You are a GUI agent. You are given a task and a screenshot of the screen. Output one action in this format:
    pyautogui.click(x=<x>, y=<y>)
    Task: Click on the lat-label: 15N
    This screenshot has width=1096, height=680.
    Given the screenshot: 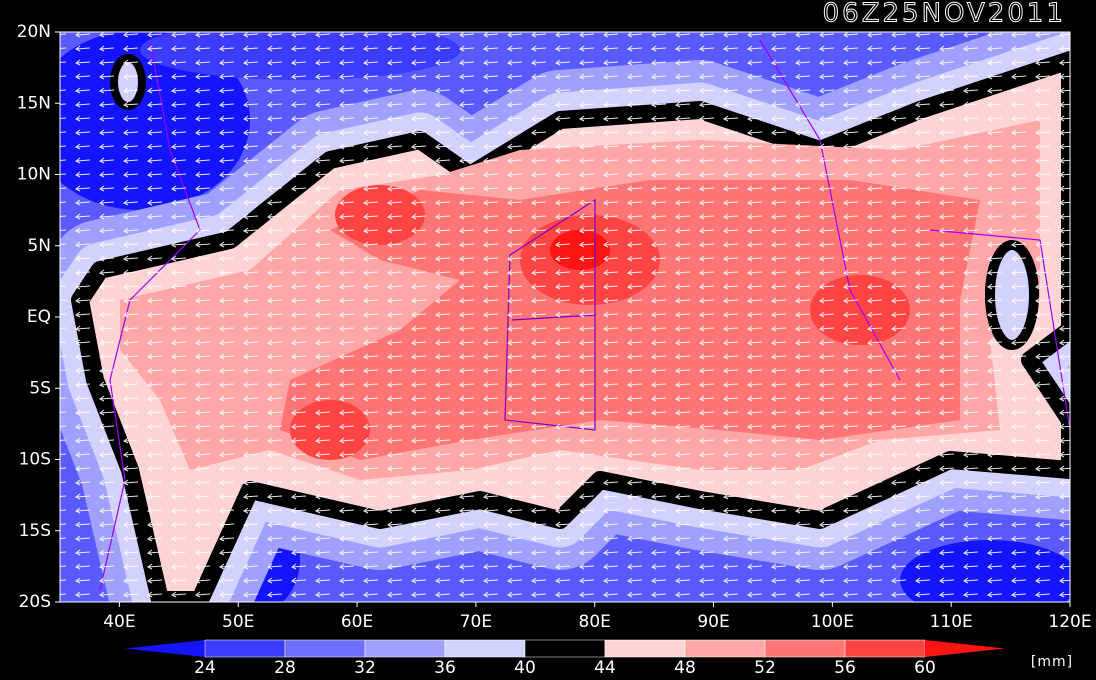 What is the action you would take?
    pyautogui.click(x=34, y=103)
    